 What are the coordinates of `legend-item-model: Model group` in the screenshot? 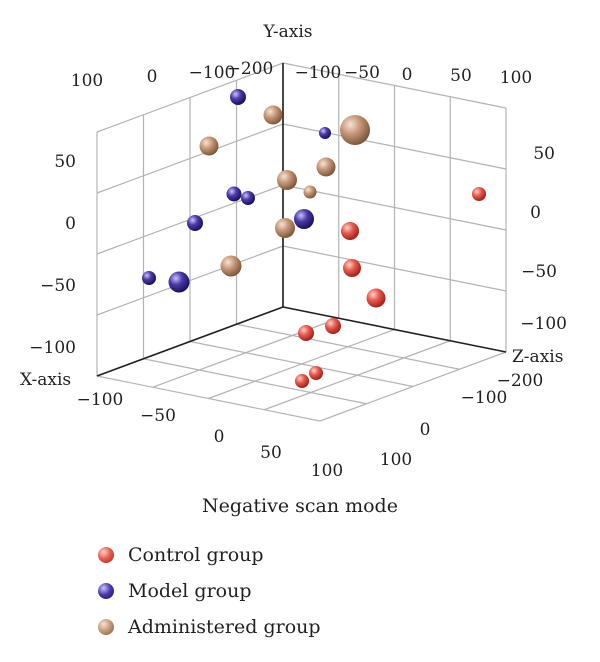 It's located at (175, 591).